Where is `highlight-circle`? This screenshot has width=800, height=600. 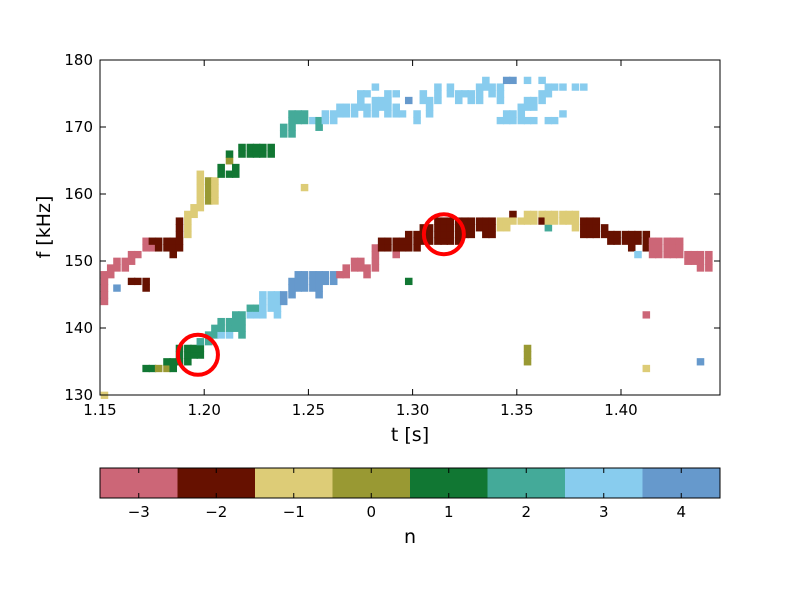 highlight-circle is located at coordinates (197, 354).